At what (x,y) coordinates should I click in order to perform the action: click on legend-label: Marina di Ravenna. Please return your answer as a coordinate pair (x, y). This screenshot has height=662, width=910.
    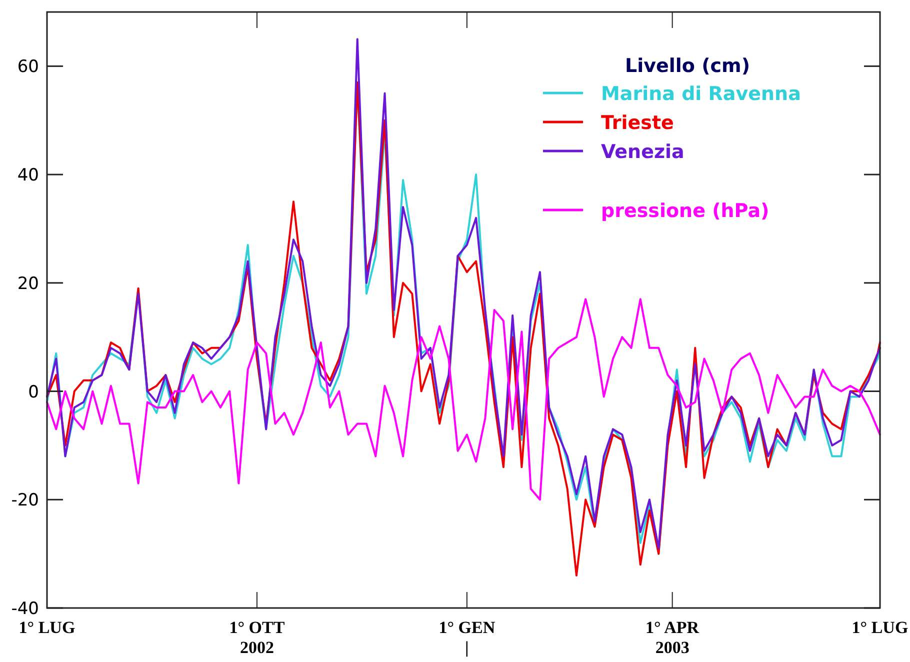
    Looking at the image, I should click on (701, 94).